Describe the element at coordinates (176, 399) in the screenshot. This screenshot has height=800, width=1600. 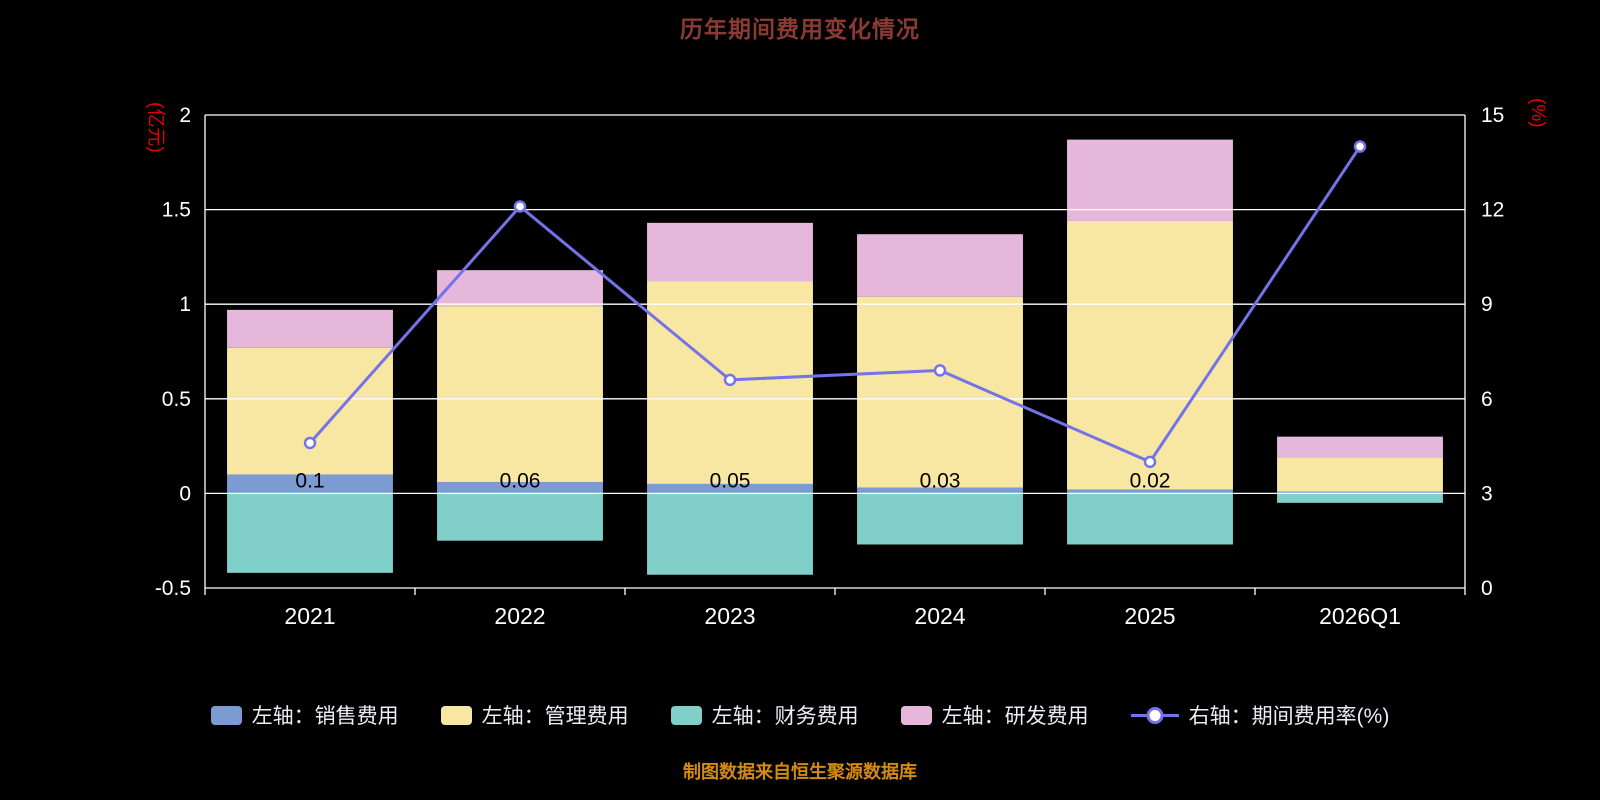
I see `left-axis-tick-label: 0.5` at that location.